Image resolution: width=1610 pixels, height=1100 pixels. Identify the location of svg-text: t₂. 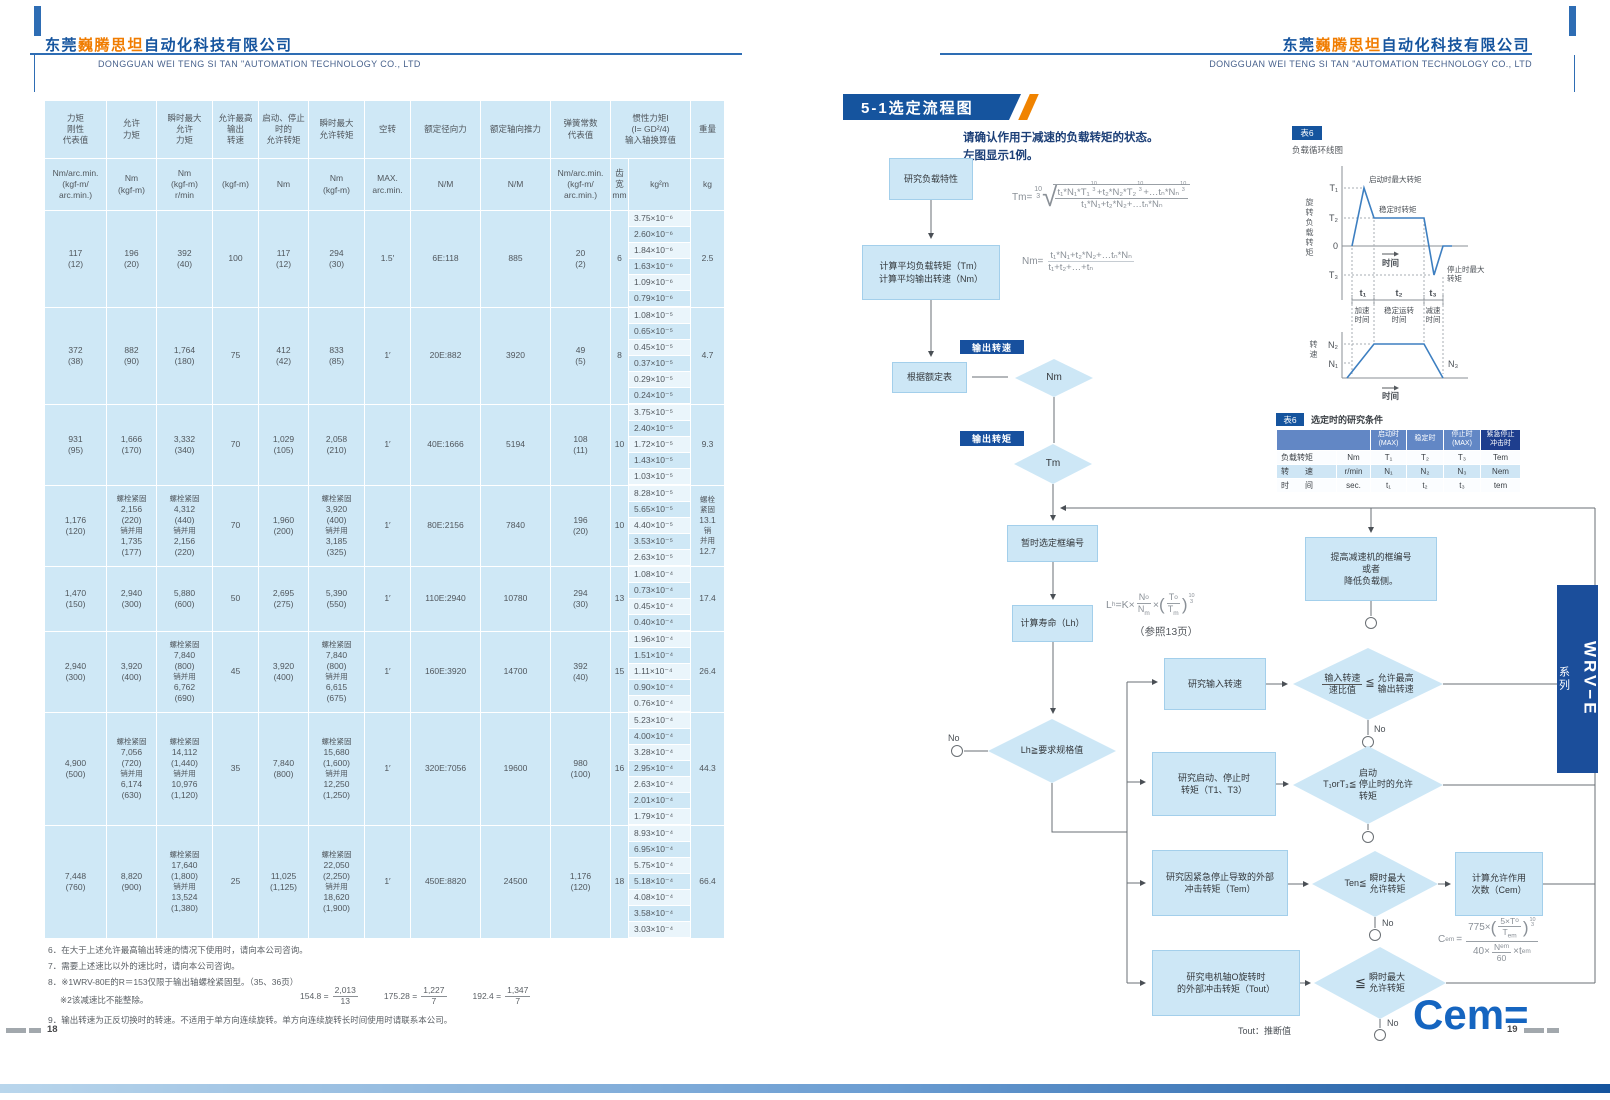
(1399, 293).